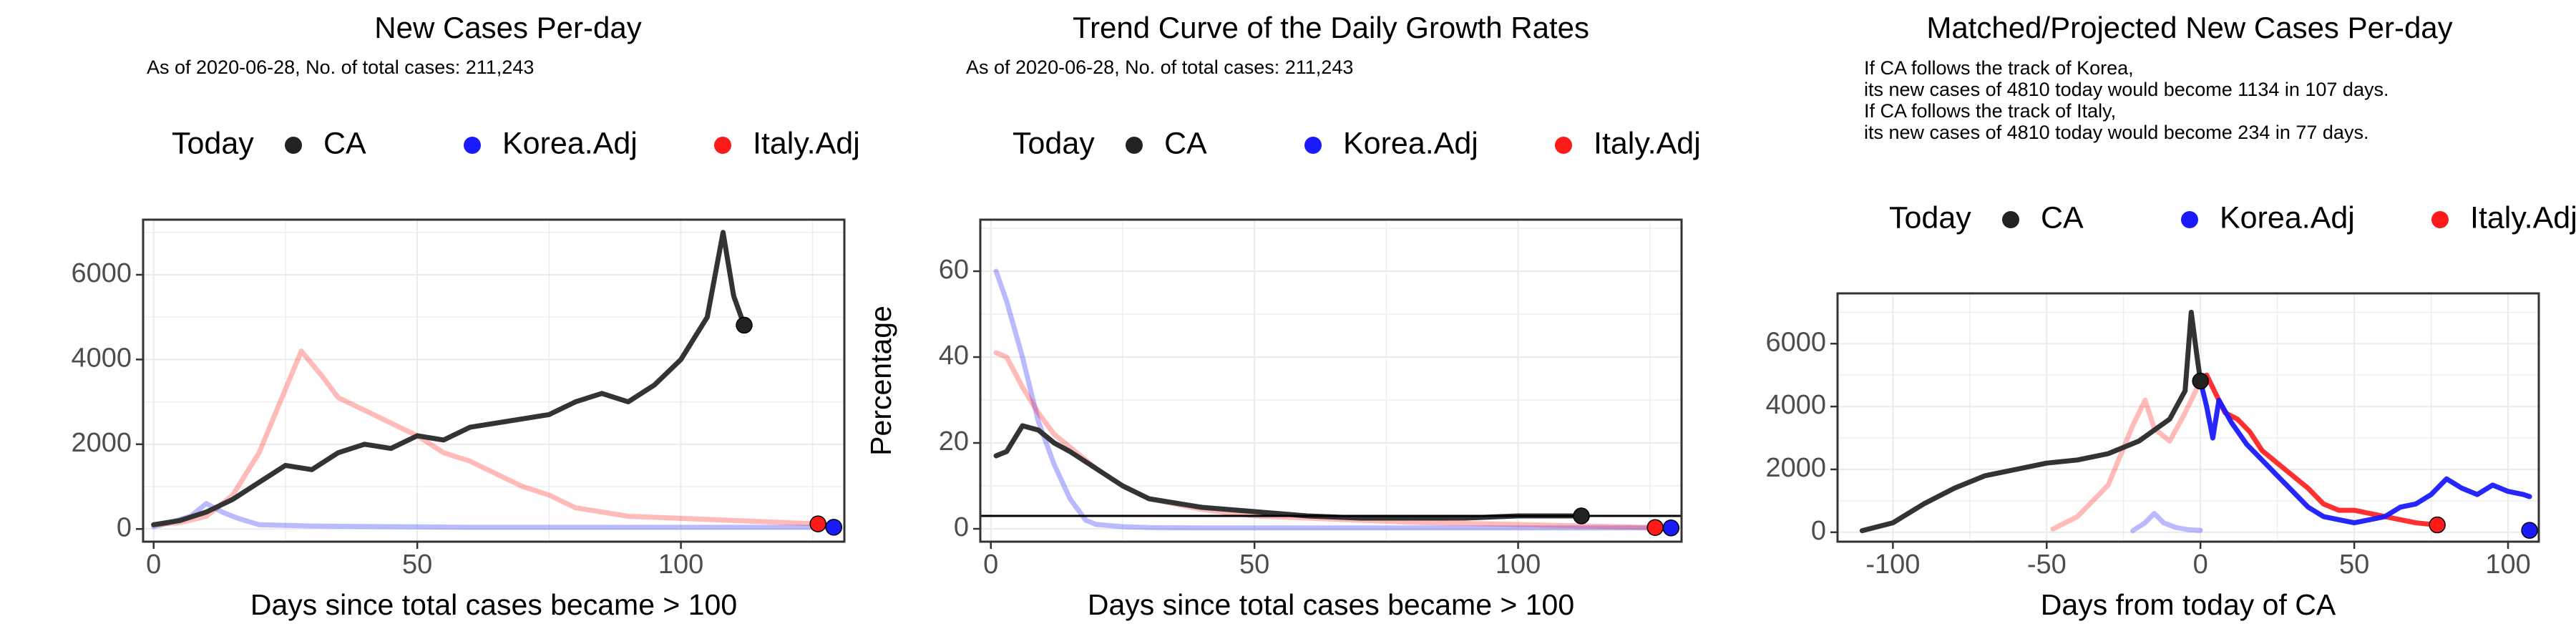 This screenshot has height=644, width=2576. Describe the element at coordinates (507, 27) in the screenshot. I see `chart-title: New Cases Per-day` at that location.